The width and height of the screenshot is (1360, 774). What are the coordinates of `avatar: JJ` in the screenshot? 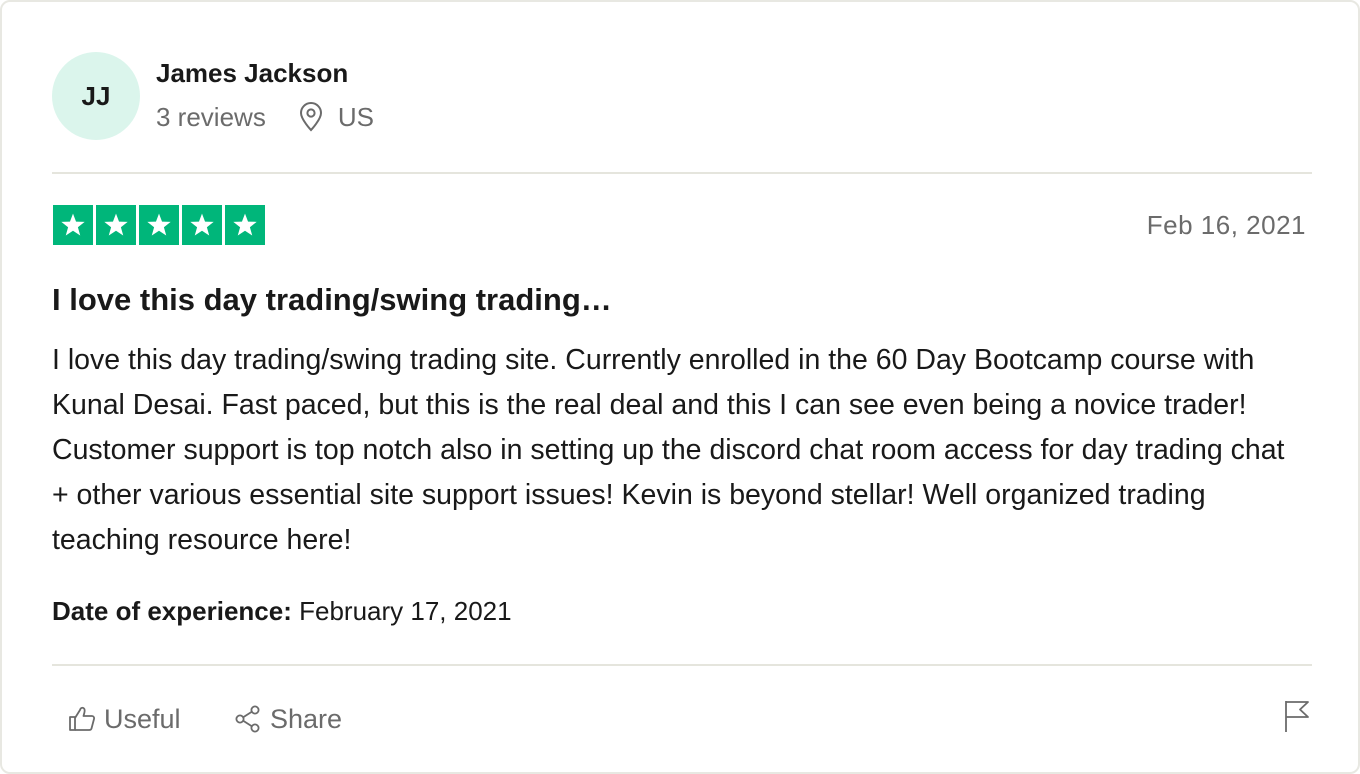 It's located at (96, 96).